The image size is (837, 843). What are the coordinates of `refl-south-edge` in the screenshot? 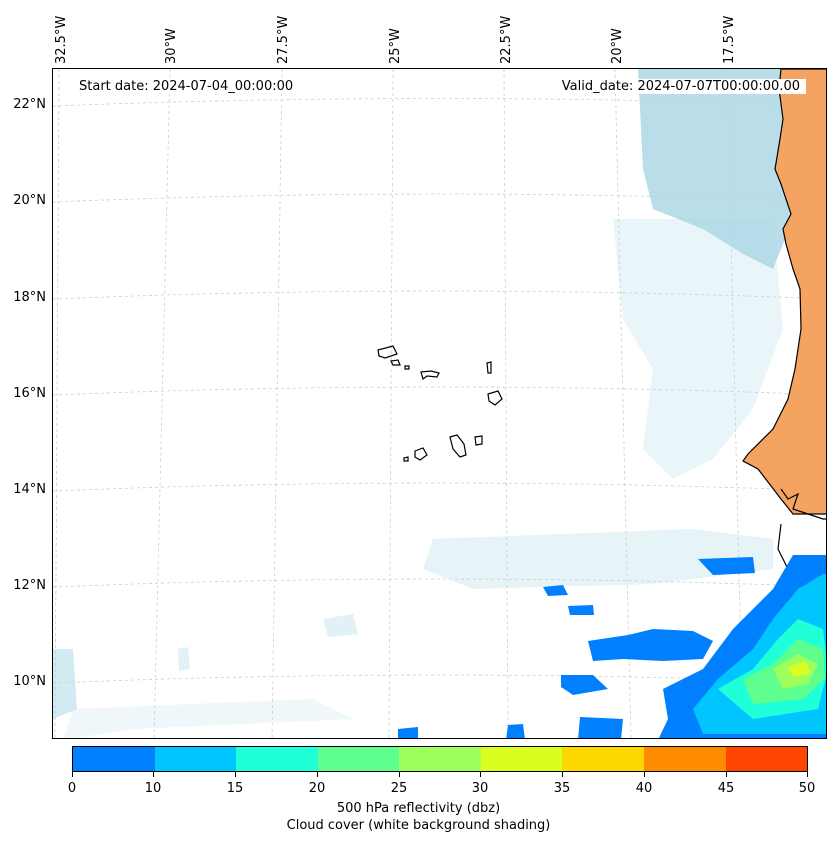 It's located at (408, 732).